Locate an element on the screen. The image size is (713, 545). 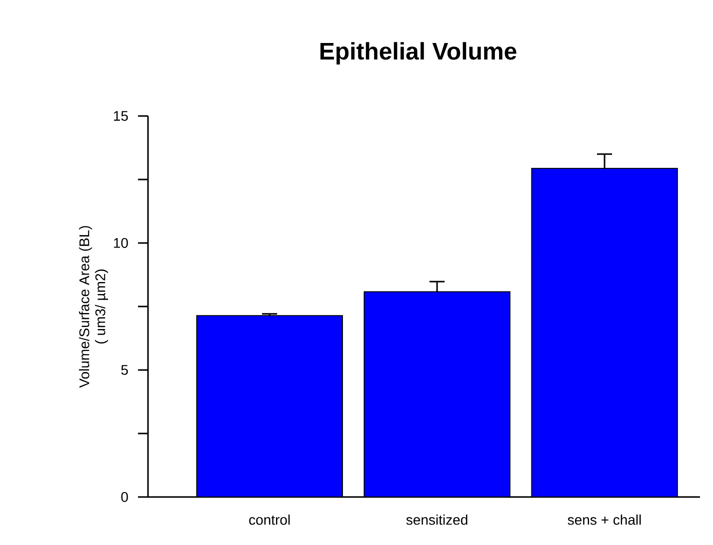
y-tick-label: 15 is located at coordinates (121, 116).